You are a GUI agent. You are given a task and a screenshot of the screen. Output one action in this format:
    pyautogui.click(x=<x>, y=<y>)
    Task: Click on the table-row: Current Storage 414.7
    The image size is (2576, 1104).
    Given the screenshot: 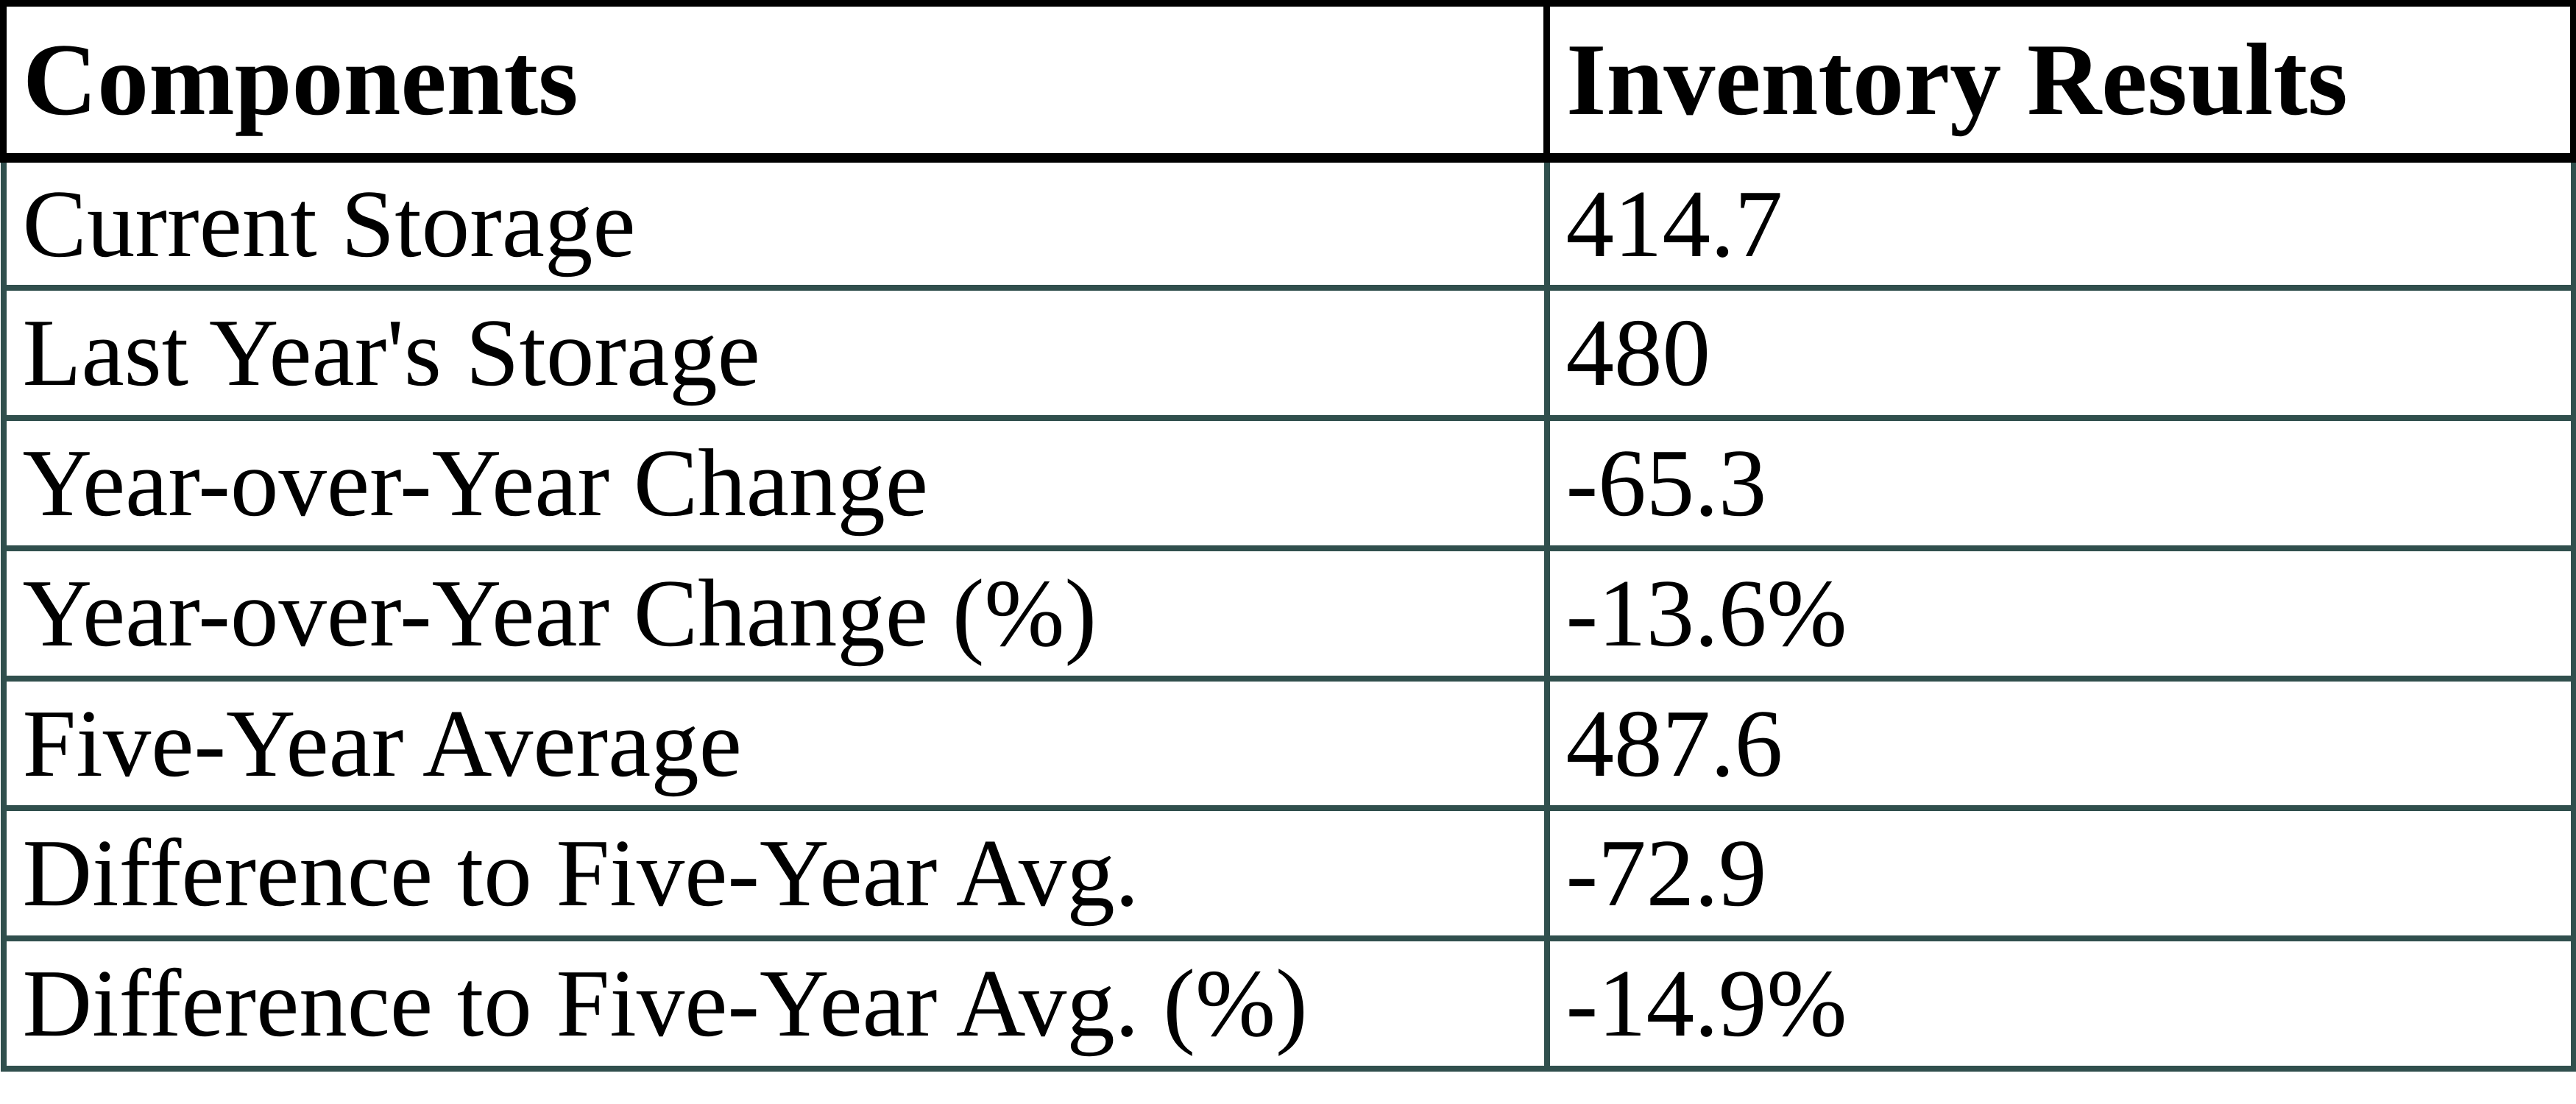 What is the action you would take?
    pyautogui.click(x=1288, y=223)
    